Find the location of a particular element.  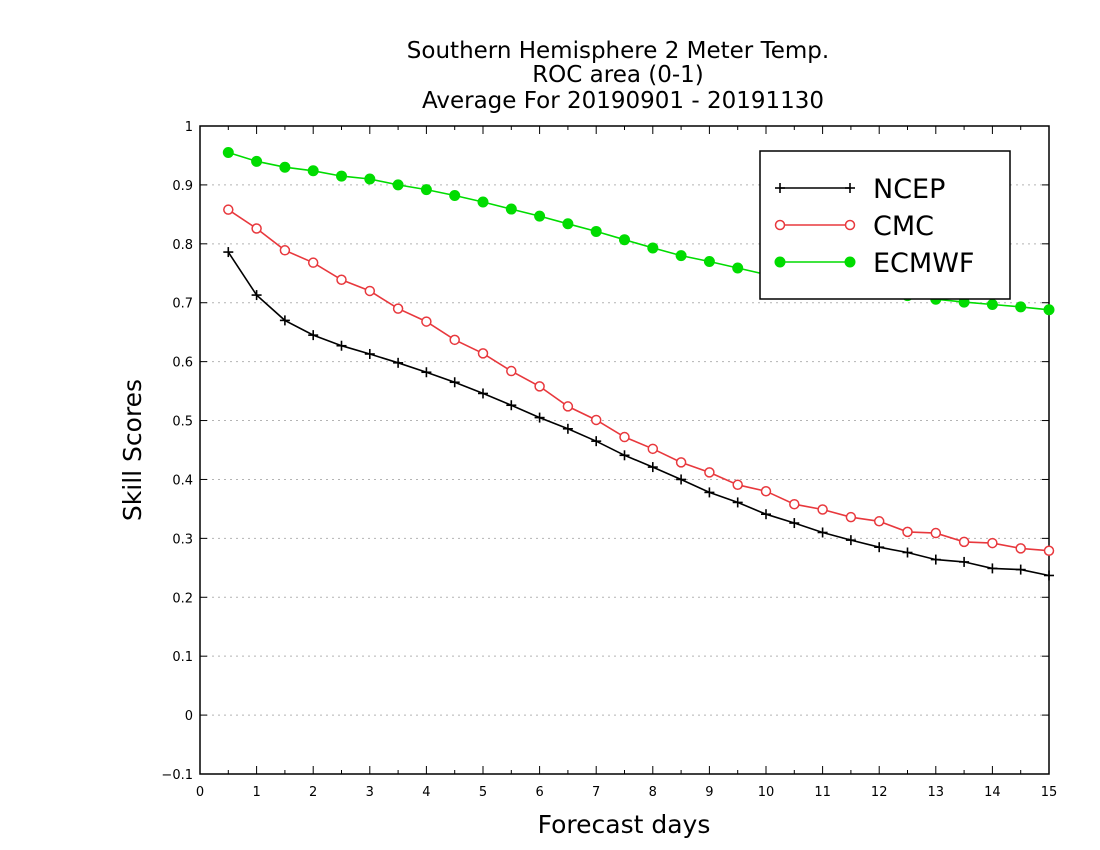

x-tick-label: 8 is located at coordinates (653, 792).